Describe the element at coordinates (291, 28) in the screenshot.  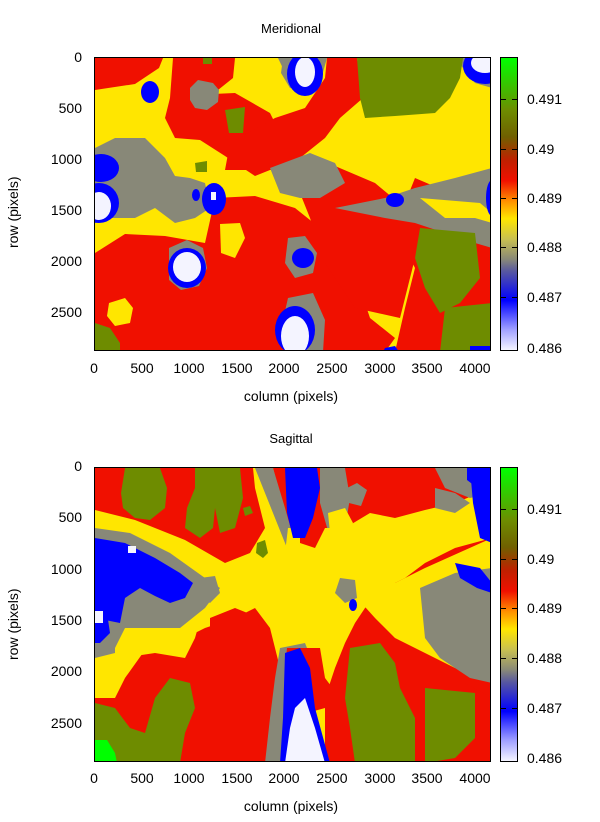
I see `chart-title: Meridional` at that location.